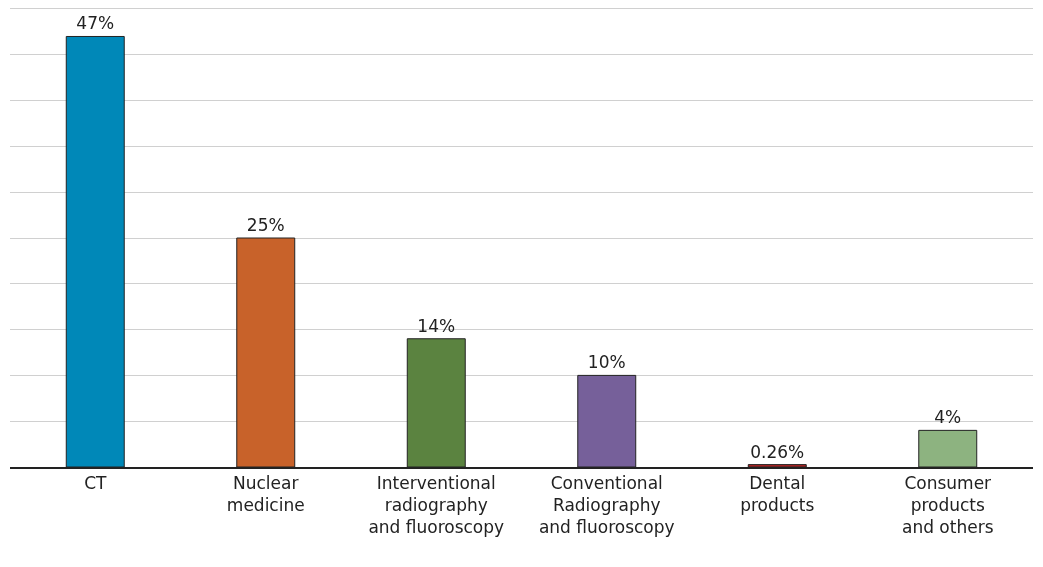 The width and height of the screenshot is (1043, 567). I want to click on data-label: 10%, so click(606, 362).